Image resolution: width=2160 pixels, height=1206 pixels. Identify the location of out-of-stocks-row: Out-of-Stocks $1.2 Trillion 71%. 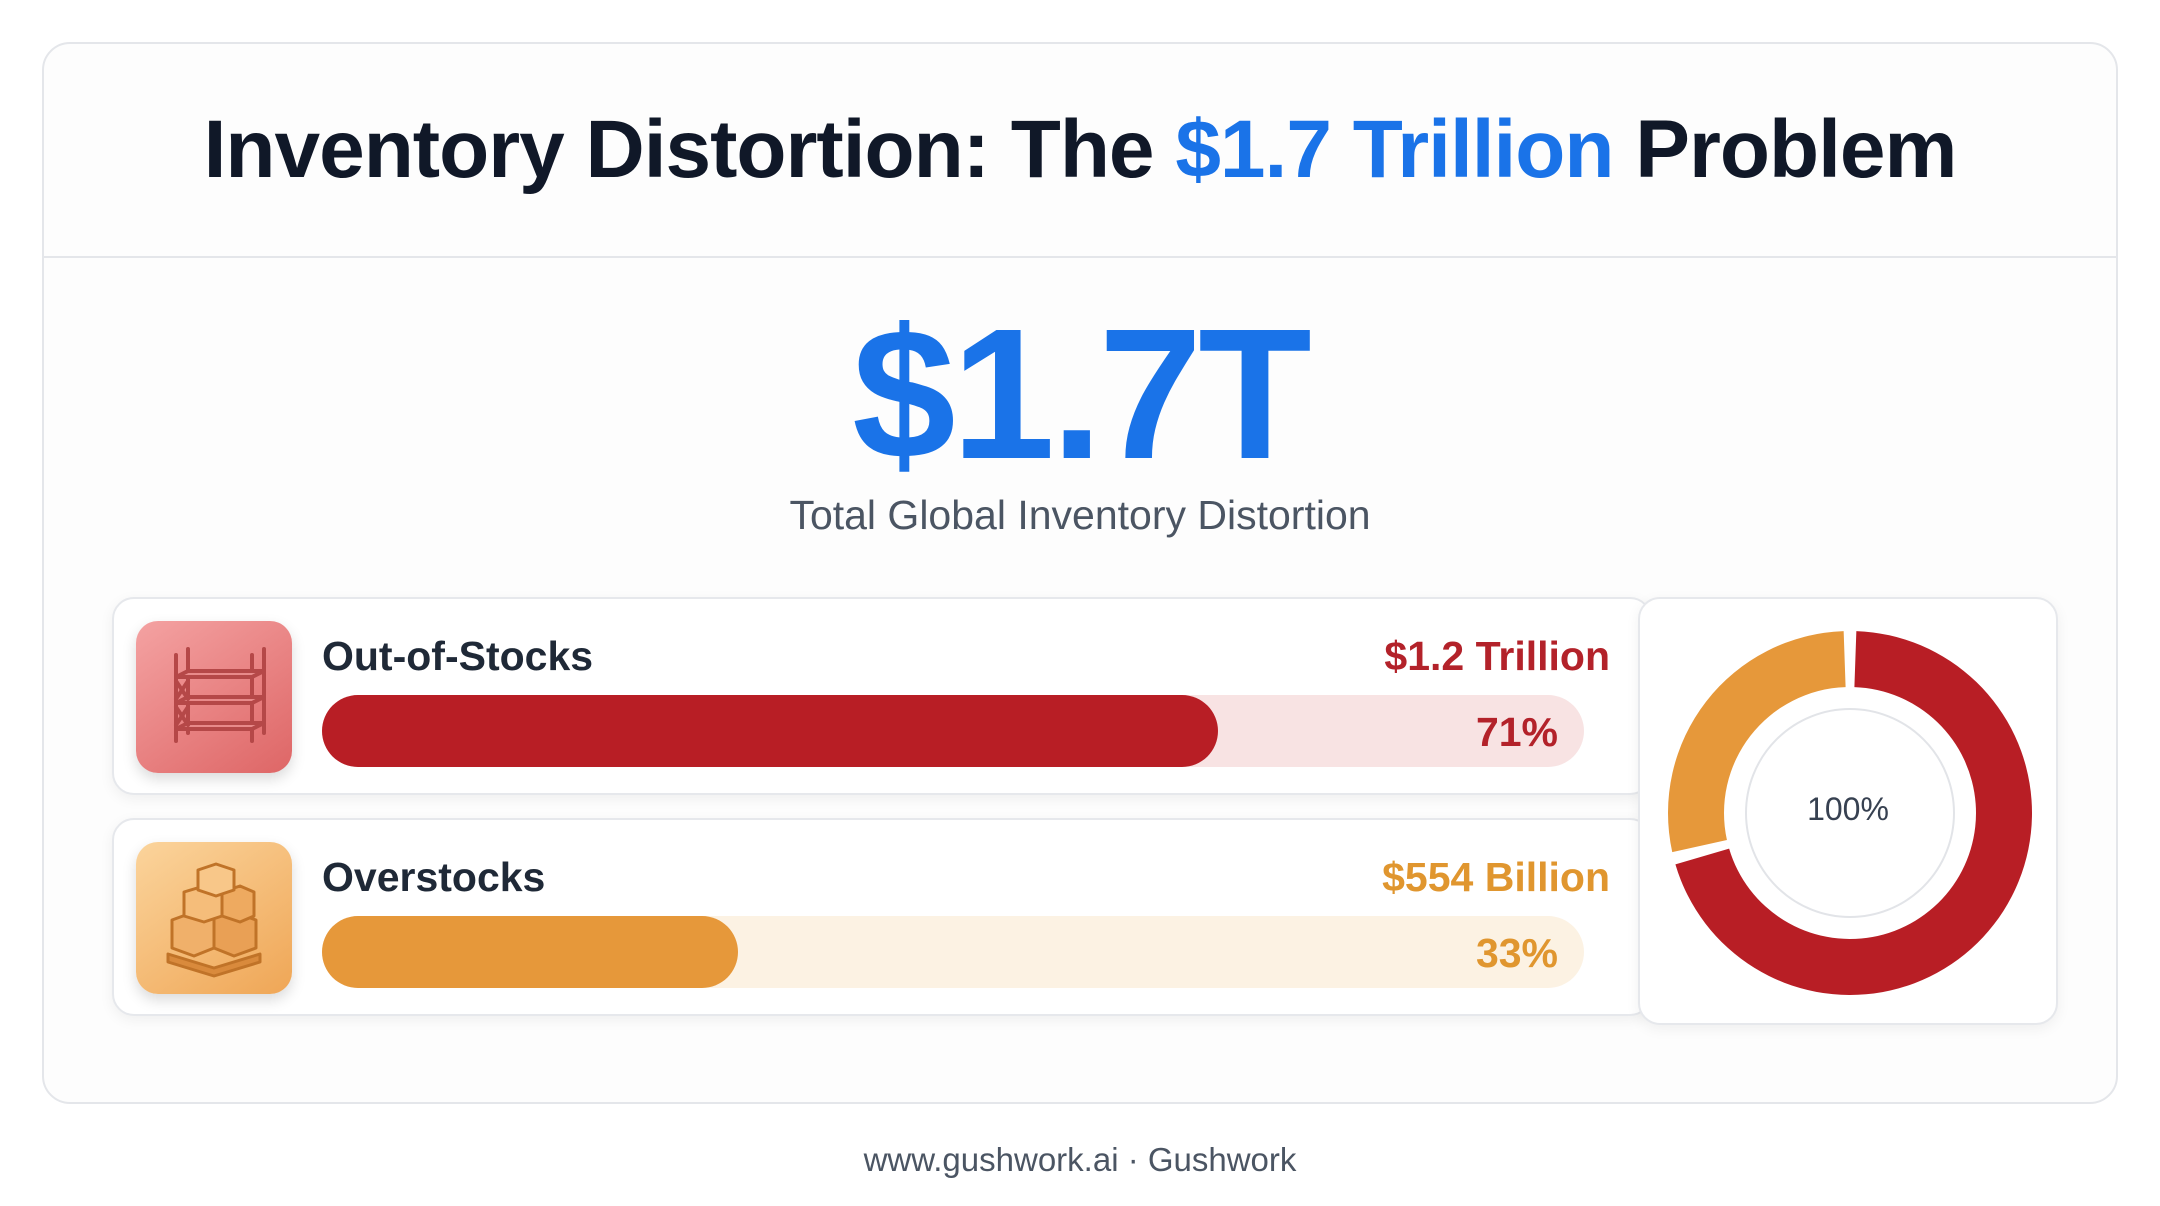
(882, 696).